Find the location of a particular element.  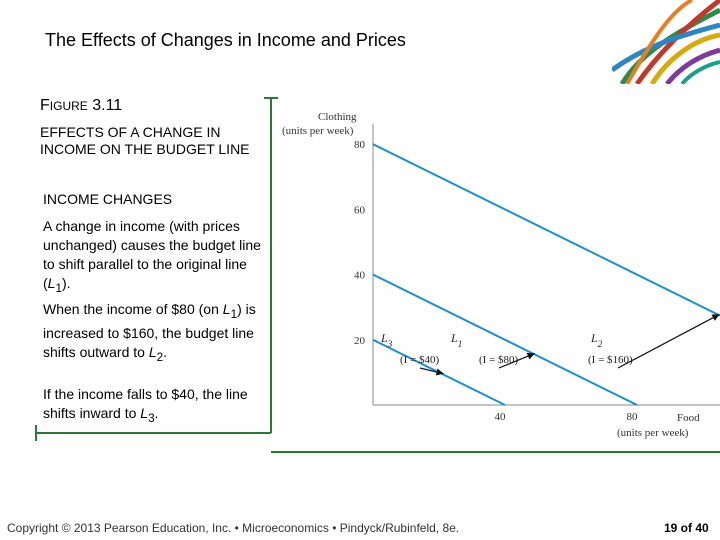

income-annotation: (I = $40) is located at coordinates (420, 360).